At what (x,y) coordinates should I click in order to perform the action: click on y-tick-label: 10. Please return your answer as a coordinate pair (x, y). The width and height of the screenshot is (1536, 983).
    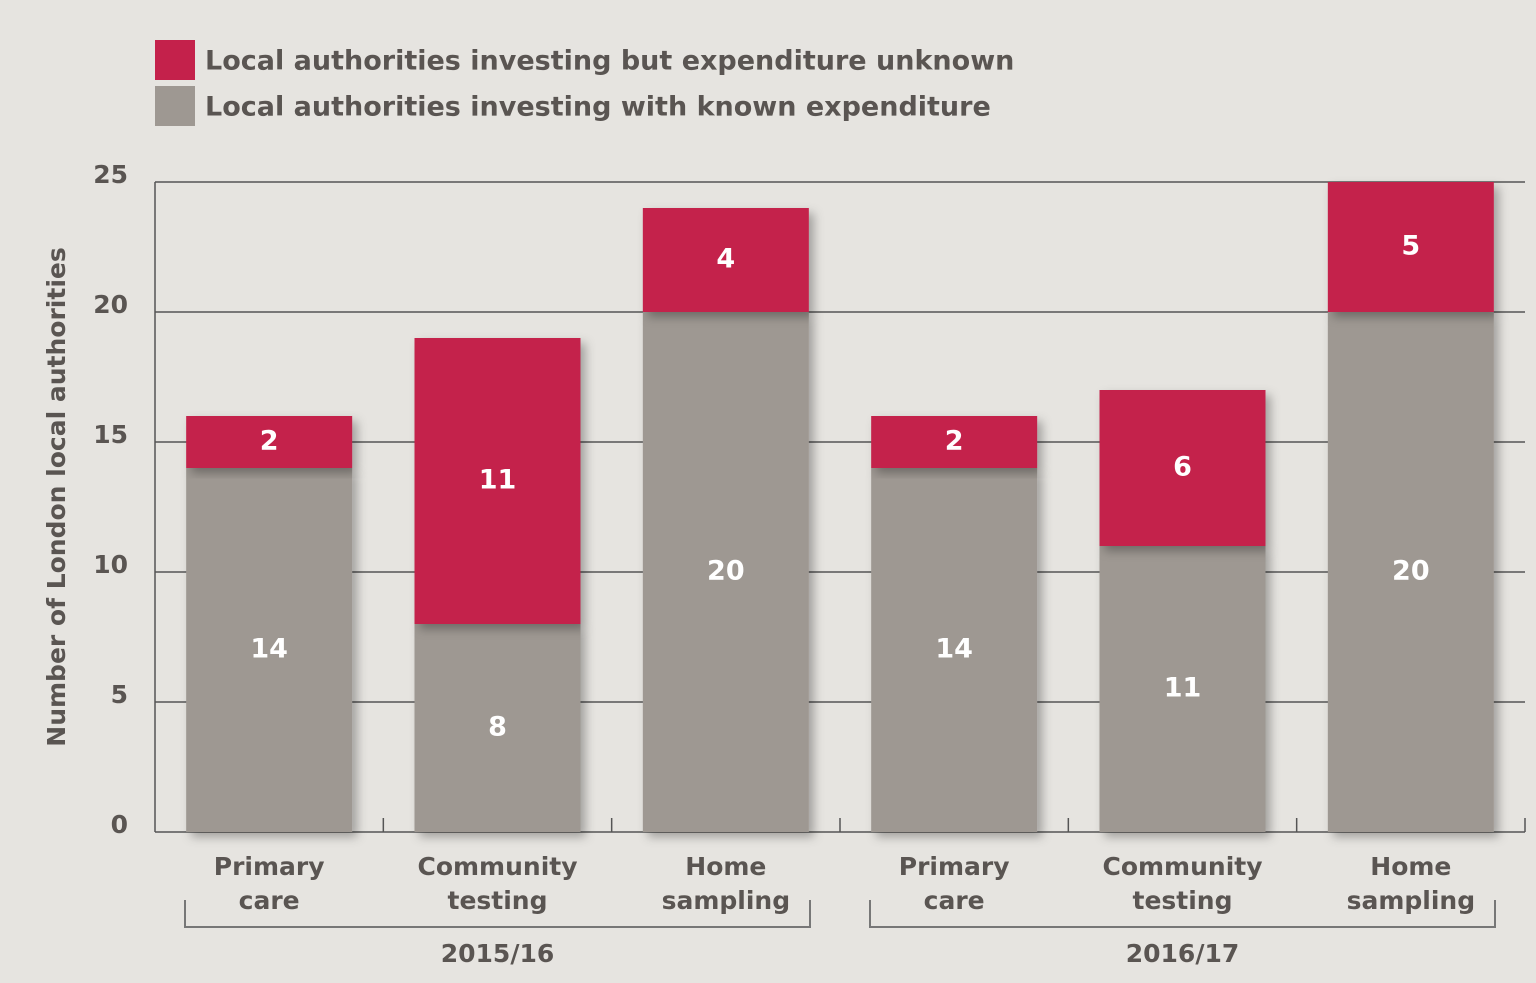
    Looking at the image, I should click on (110, 564).